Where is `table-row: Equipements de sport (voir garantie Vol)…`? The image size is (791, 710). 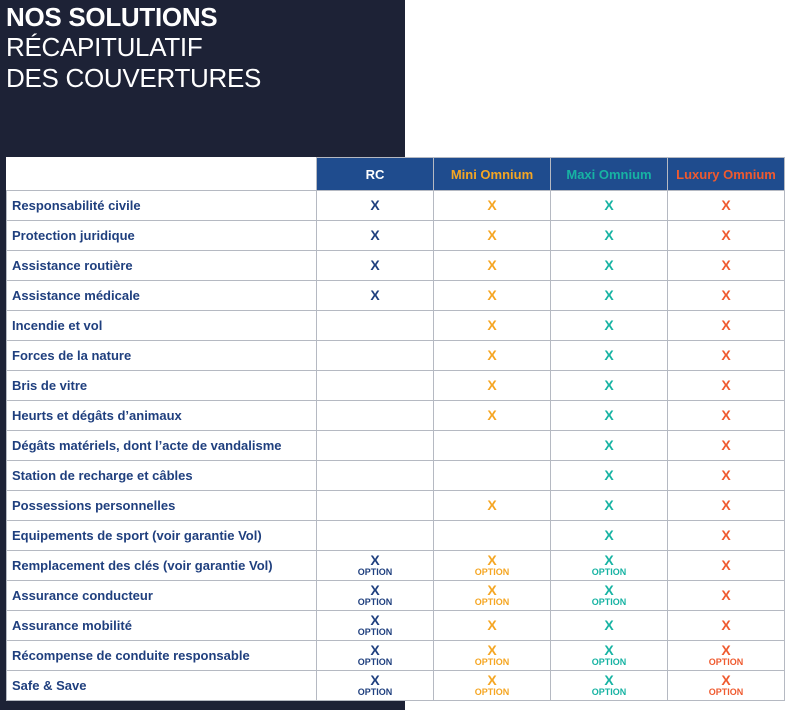
table-row: Equipements de sport (voir garantie Vol)… is located at coordinates (395, 535).